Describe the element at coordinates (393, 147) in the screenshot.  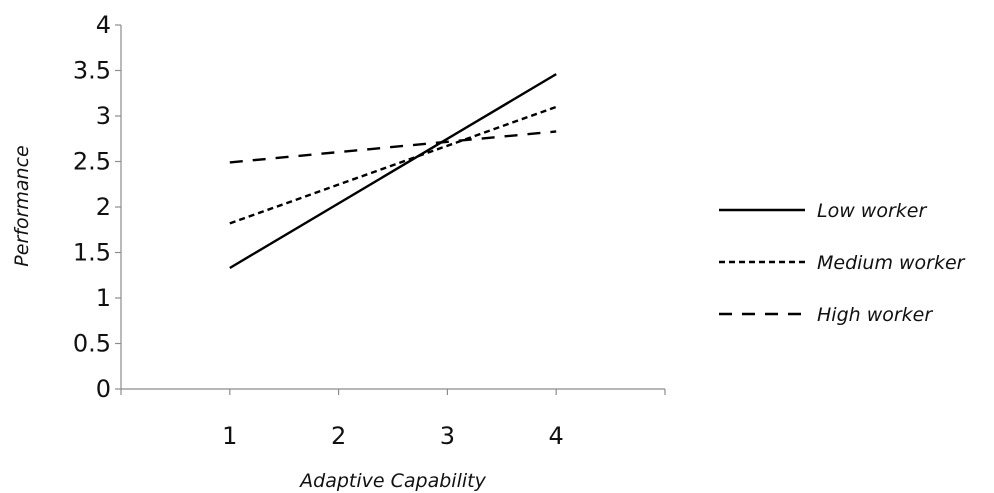
I see `series-line-high-worker` at that location.